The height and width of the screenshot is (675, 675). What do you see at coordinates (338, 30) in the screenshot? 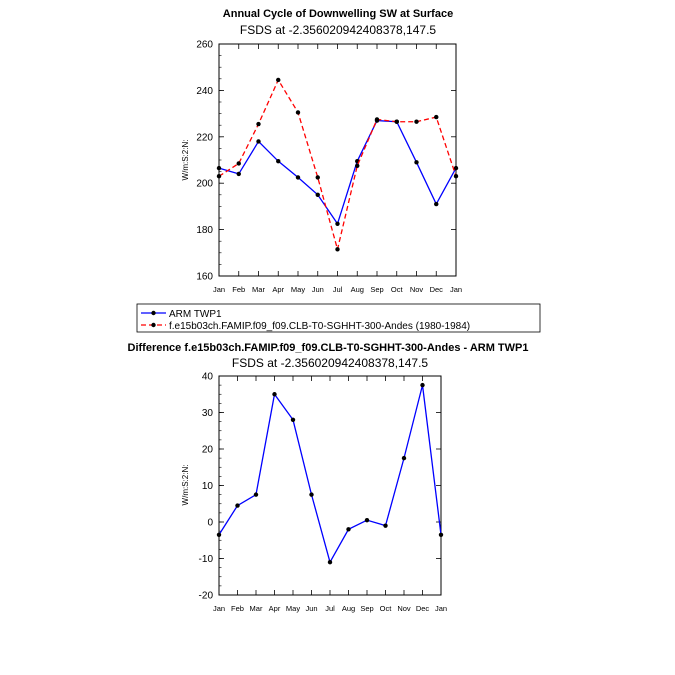
I see `top-chart-subtitle: FSDS at -2.356020942408378,147.5` at bounding box center [338, 30].